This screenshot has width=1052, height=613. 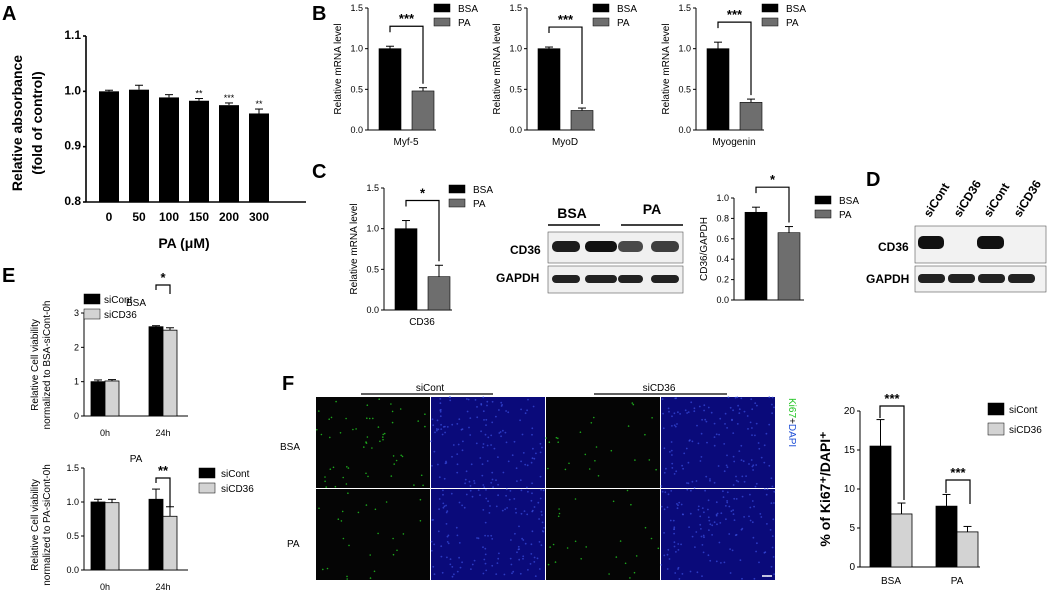 What do you see at coordinates (601, 279) in the screenshot?
I see `band-gapdh` at bounding box center [601, 279].